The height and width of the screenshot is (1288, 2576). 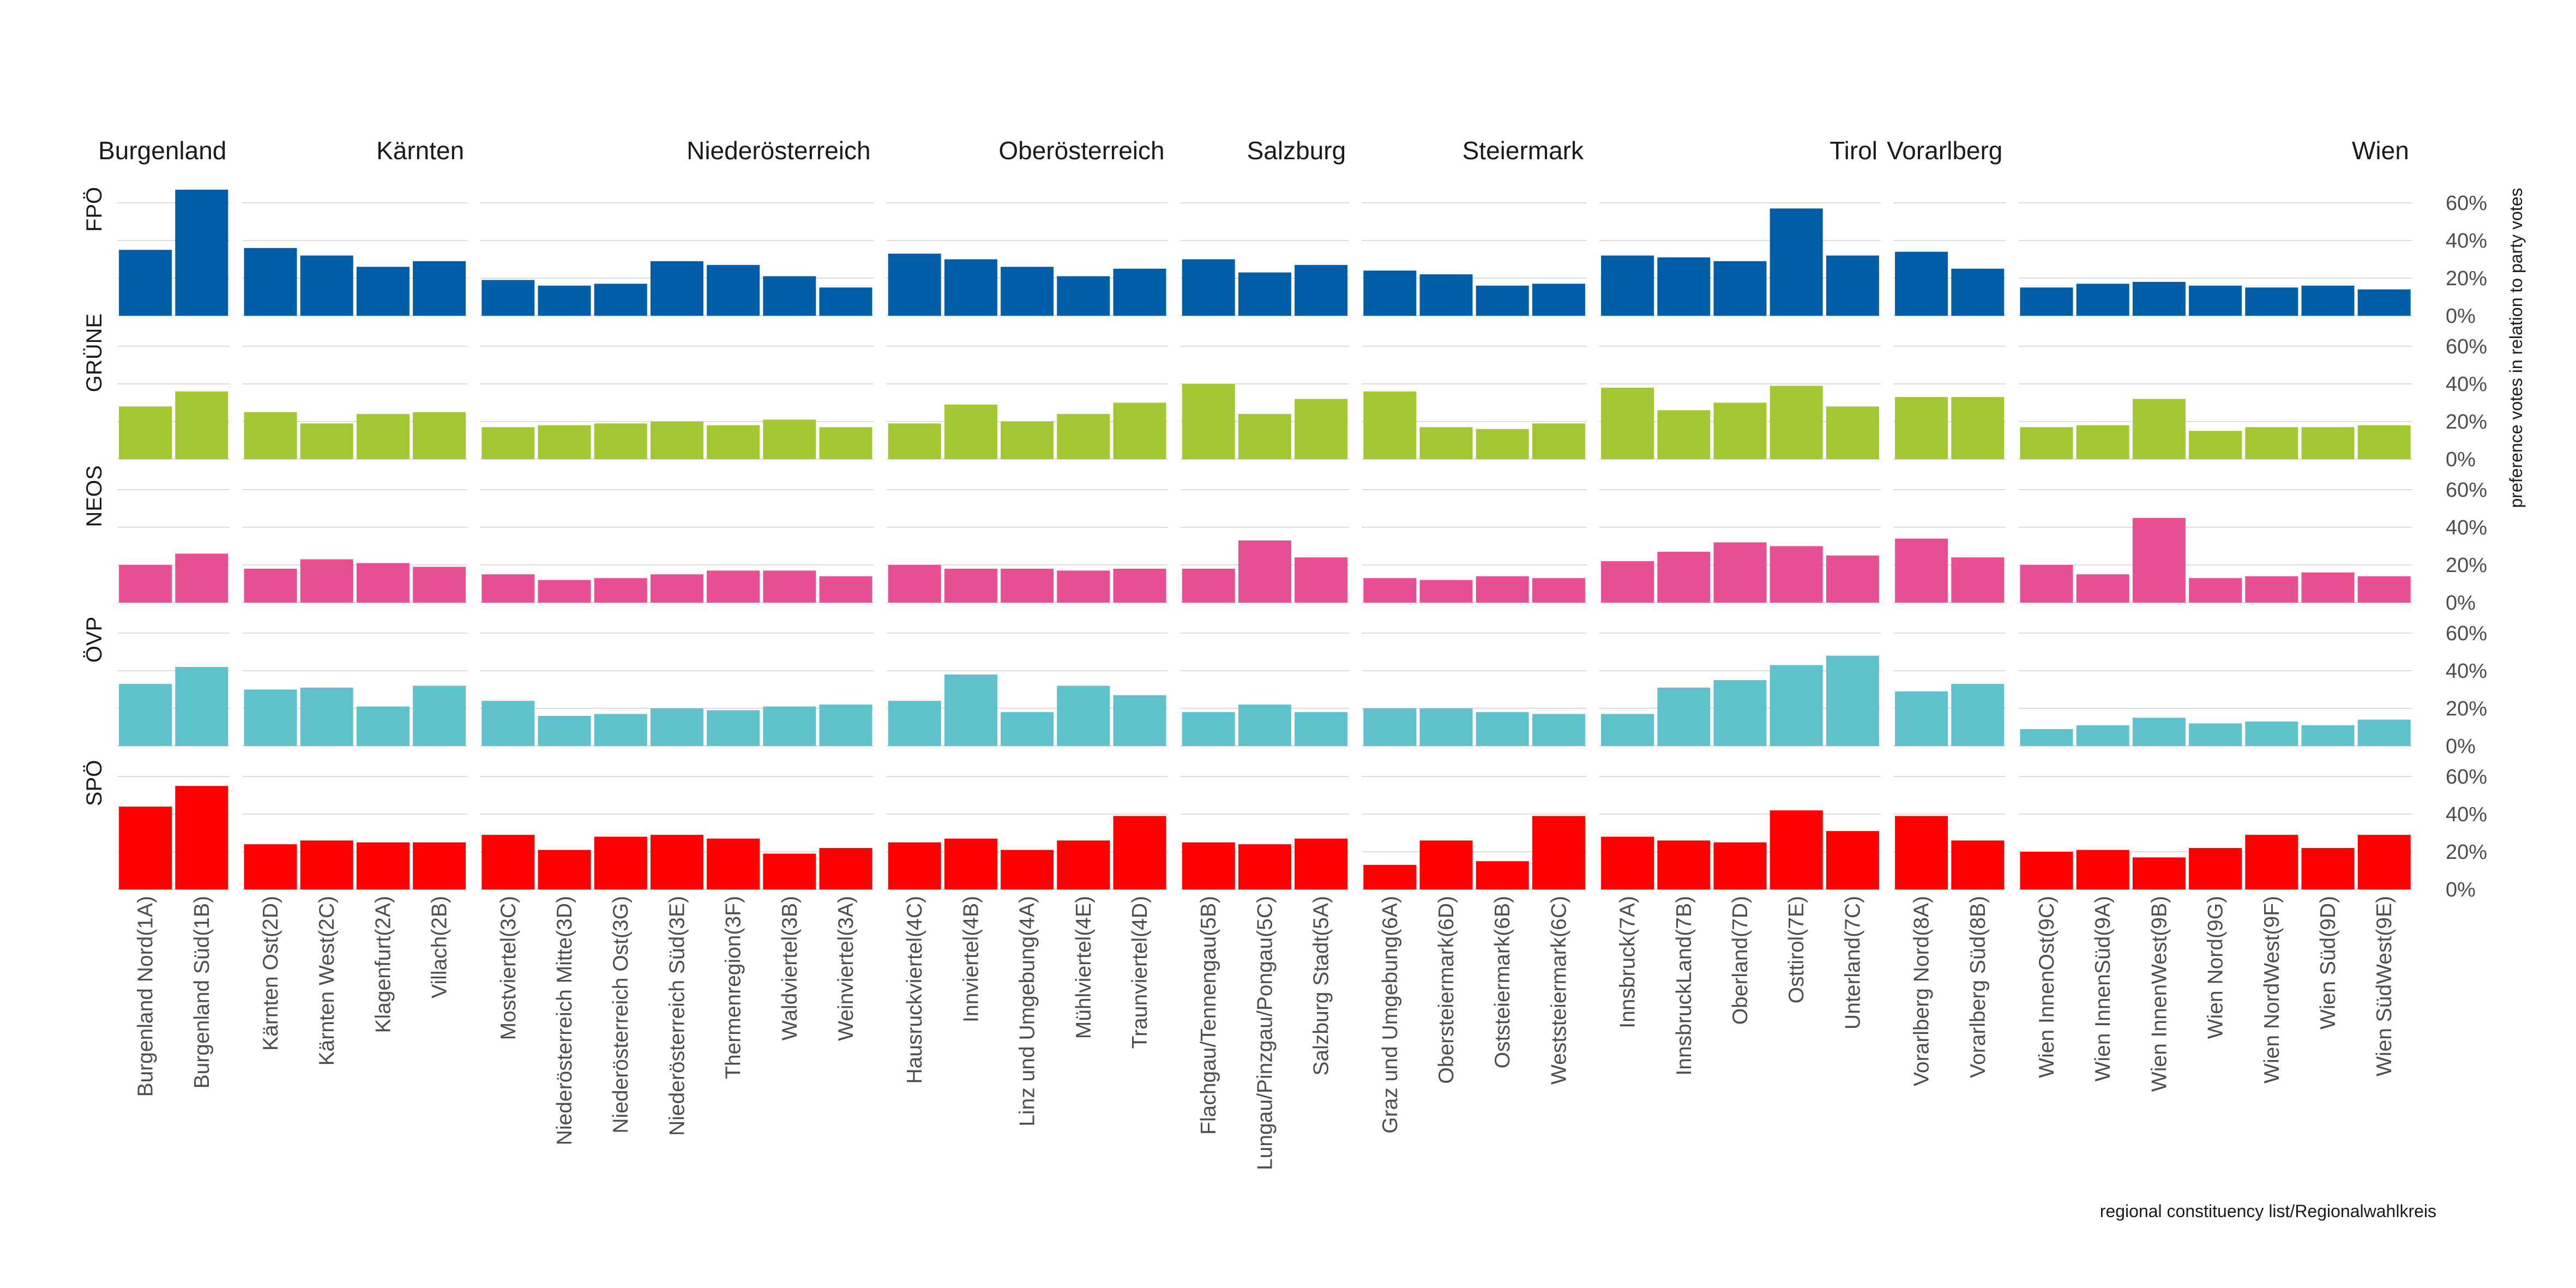 I want to click on bar-ovp-wien-innenost-9c, so click(x=2046, y=737).